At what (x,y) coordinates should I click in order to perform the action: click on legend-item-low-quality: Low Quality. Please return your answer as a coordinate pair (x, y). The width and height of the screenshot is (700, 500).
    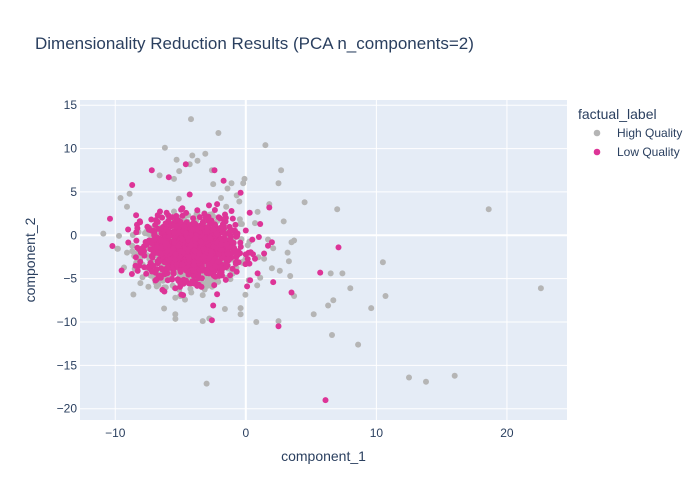
    Looking at the image, I should click on (636, 152).